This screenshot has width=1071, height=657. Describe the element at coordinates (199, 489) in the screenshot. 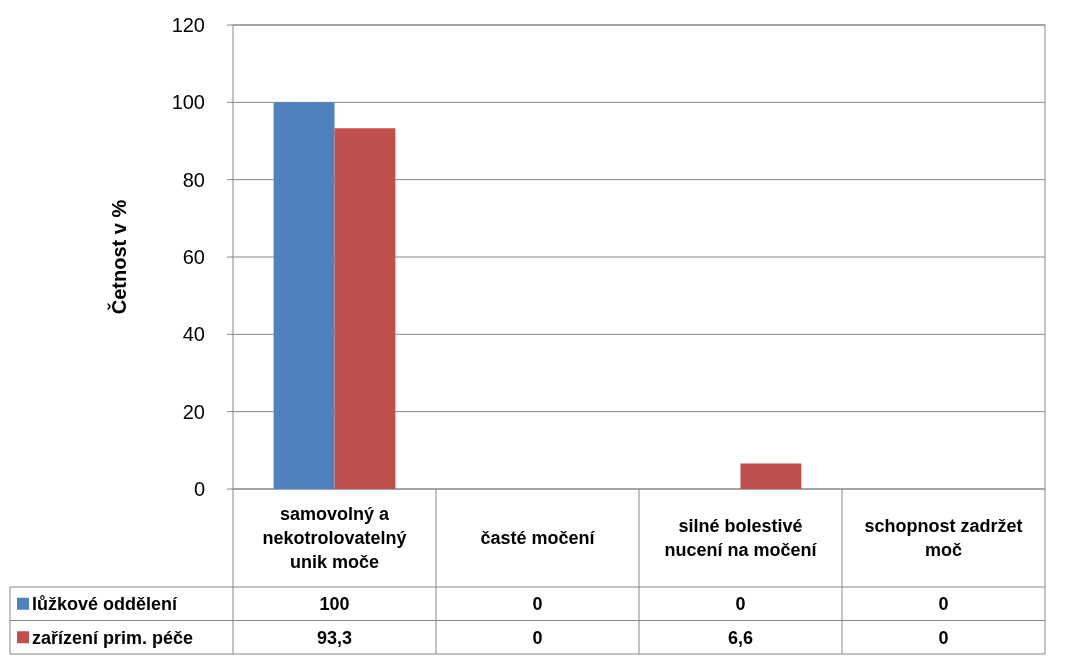

I see `y-tick-label: 0` at that location.